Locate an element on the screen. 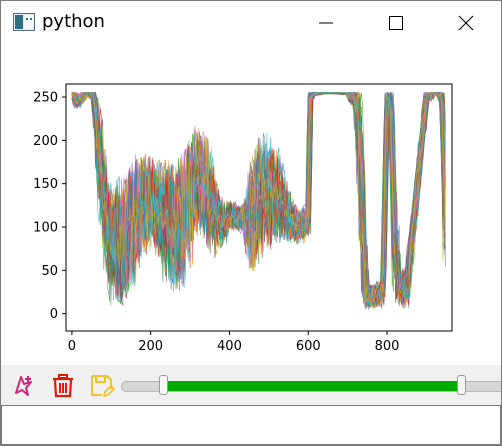 This screenshot has width=502, height=446. trash-icon is located at coordinates (63, 388).